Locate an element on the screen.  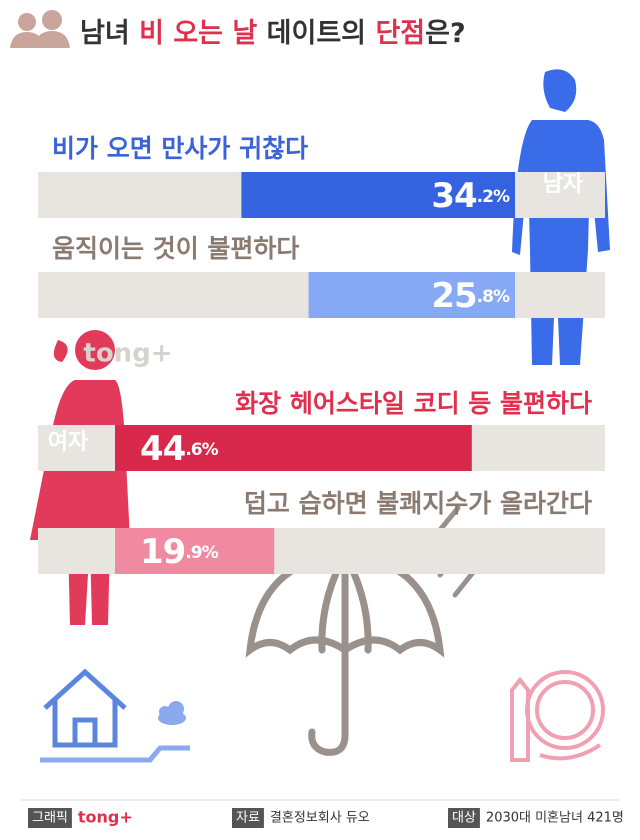
cloud-icon is located at coordinates (172, 713).